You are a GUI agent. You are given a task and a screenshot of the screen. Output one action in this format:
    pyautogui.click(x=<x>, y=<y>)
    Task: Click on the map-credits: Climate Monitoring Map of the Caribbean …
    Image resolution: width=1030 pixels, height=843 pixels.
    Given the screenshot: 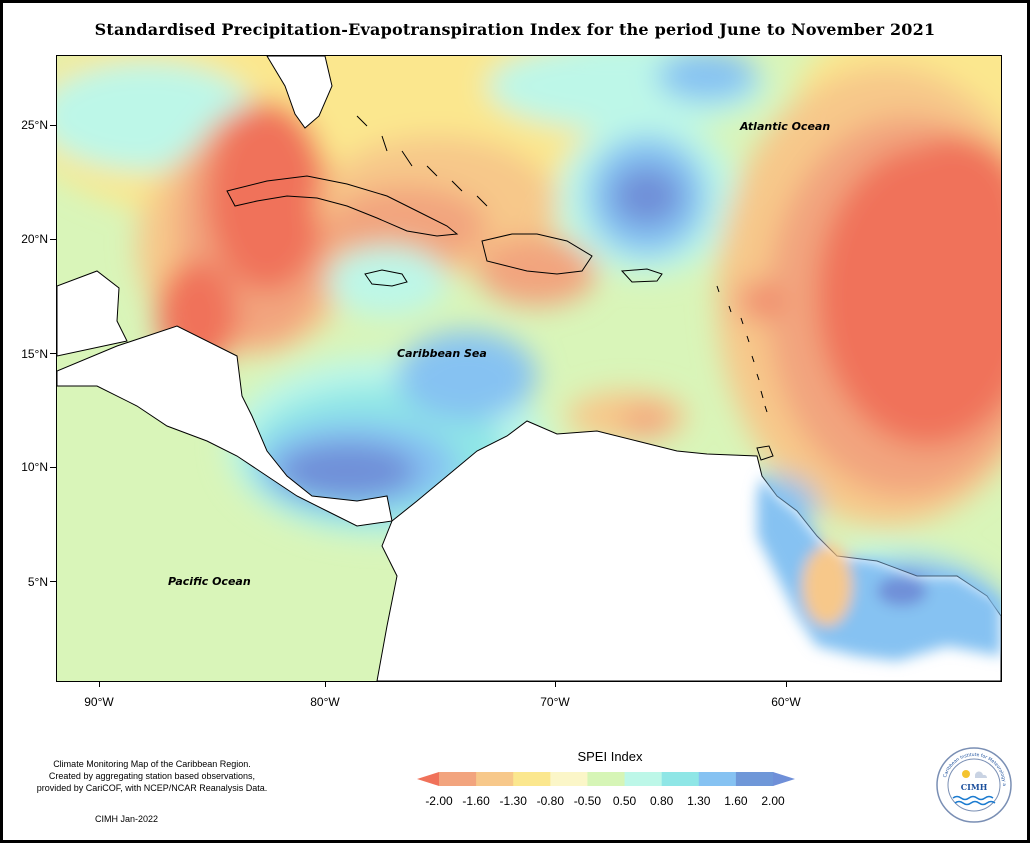 What is the action you would take?
    pyautogui.click(x=152, y=776)
    